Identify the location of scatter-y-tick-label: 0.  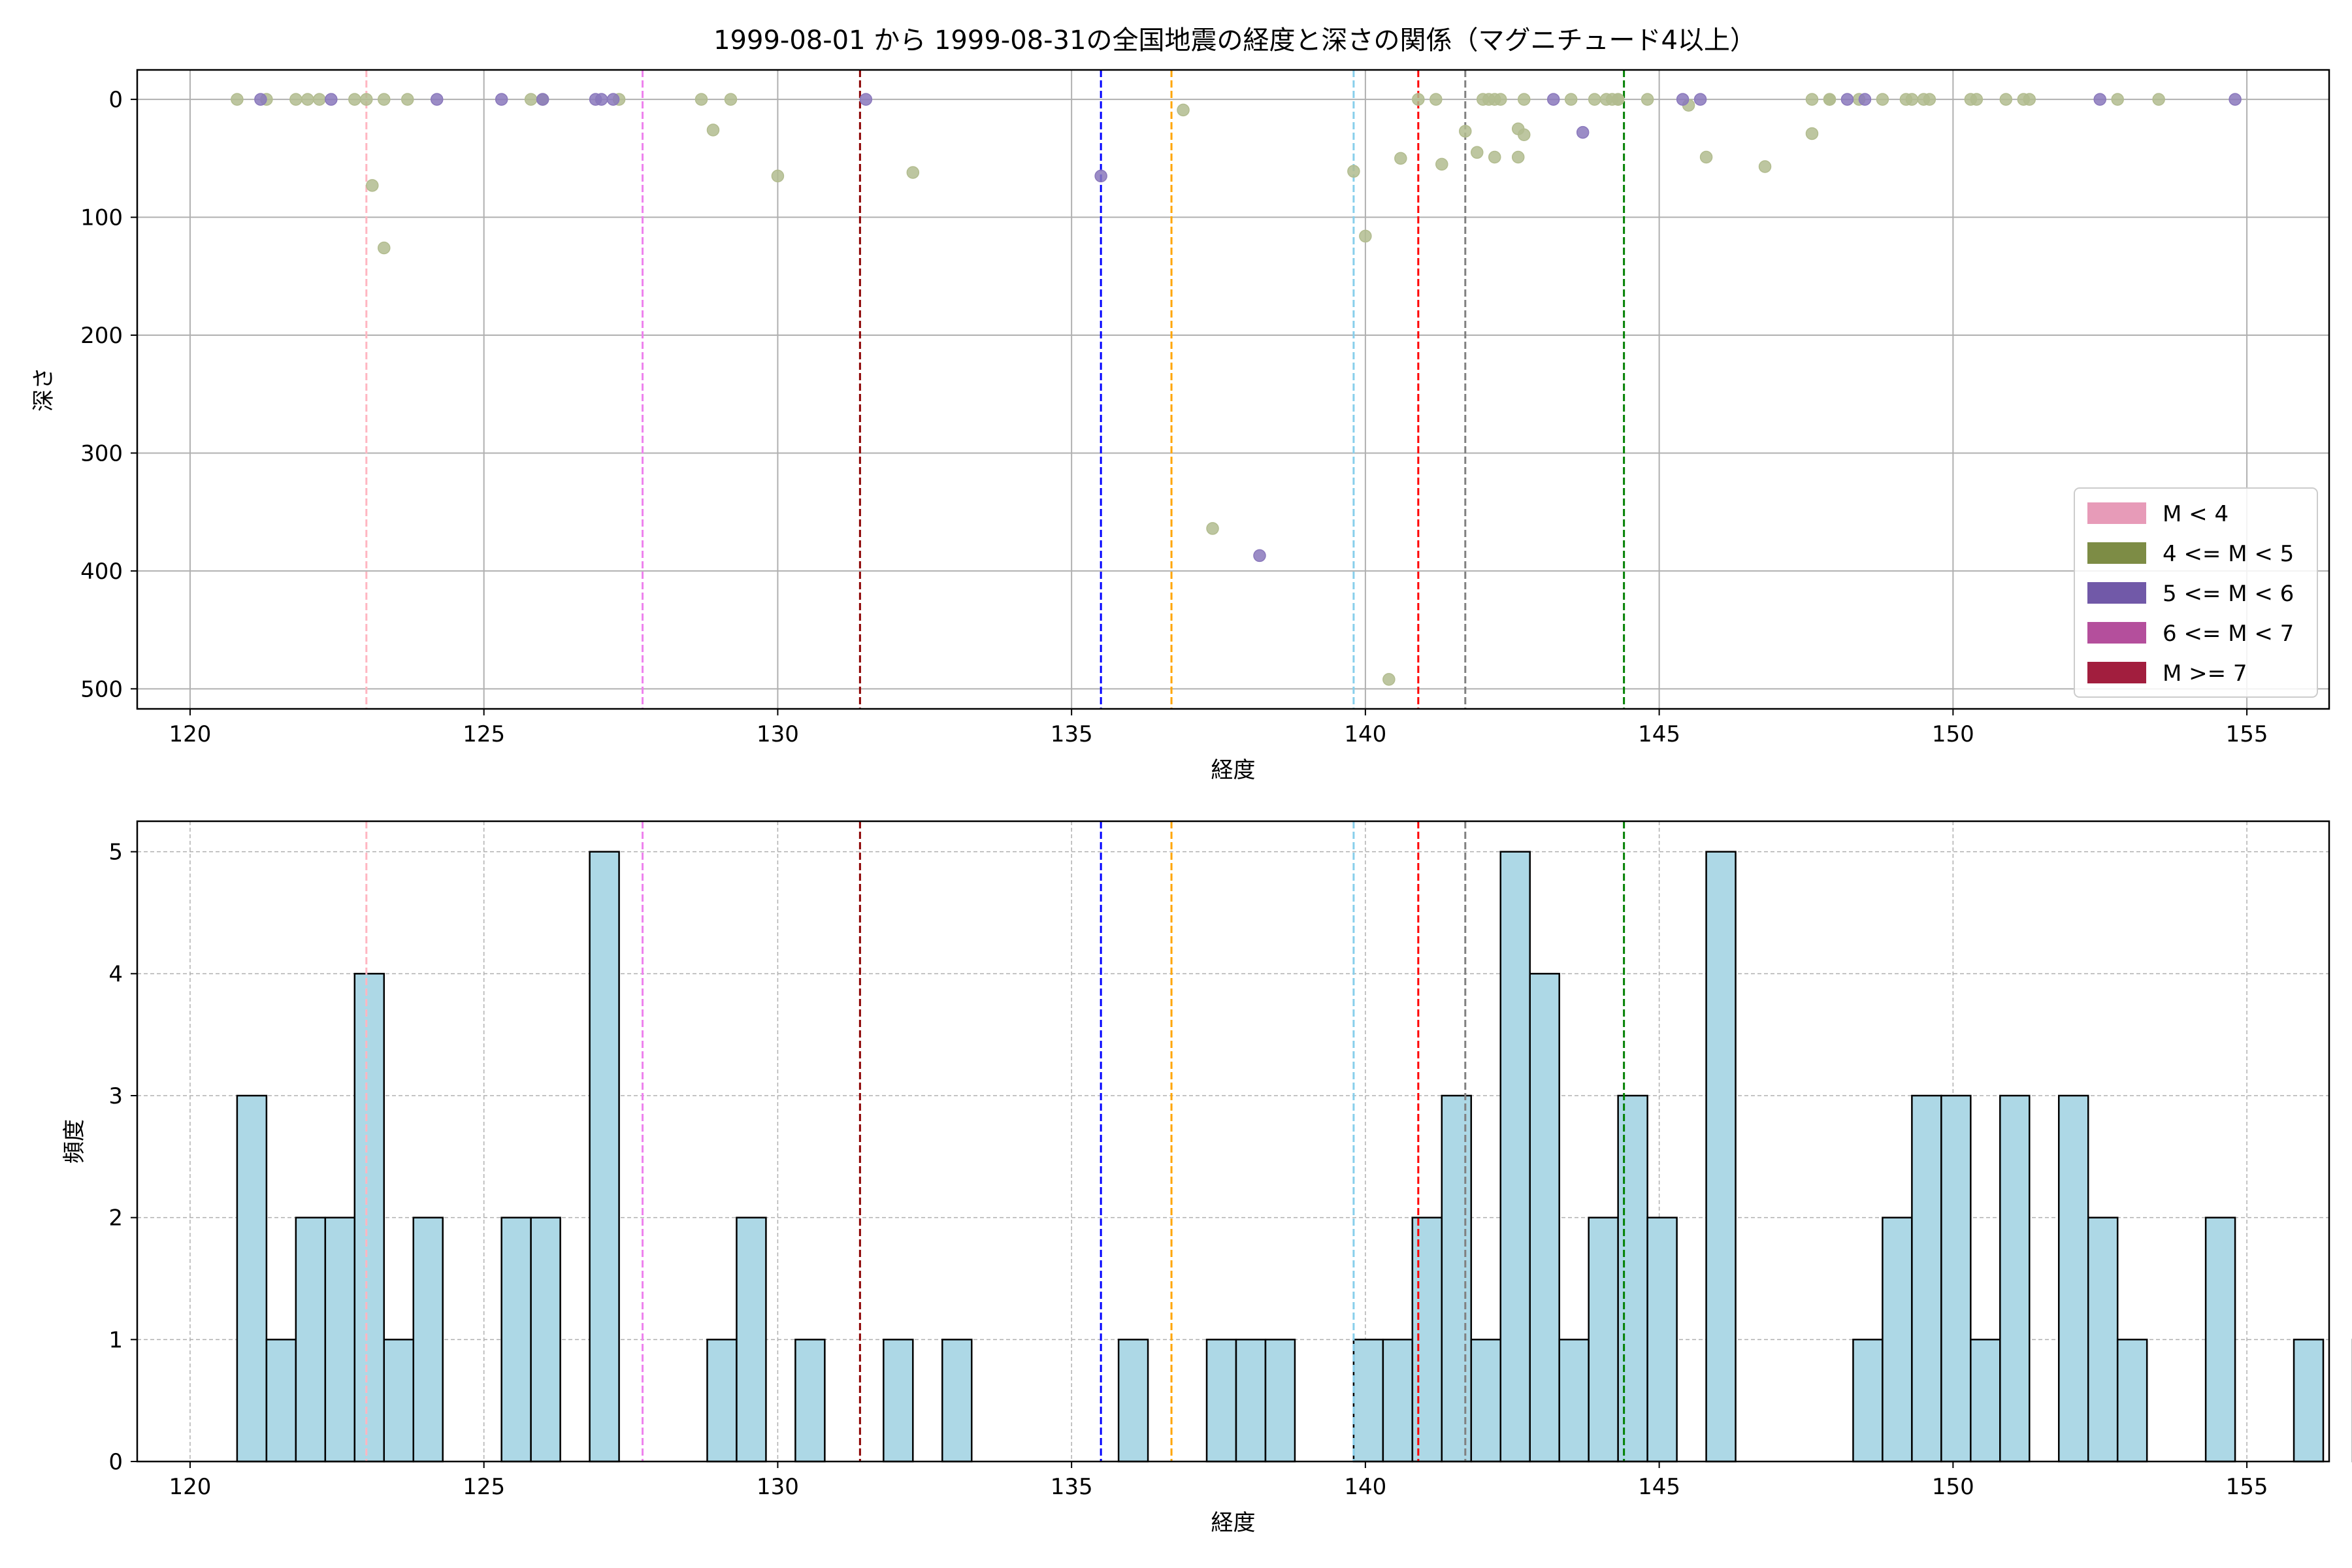
(115, 100).